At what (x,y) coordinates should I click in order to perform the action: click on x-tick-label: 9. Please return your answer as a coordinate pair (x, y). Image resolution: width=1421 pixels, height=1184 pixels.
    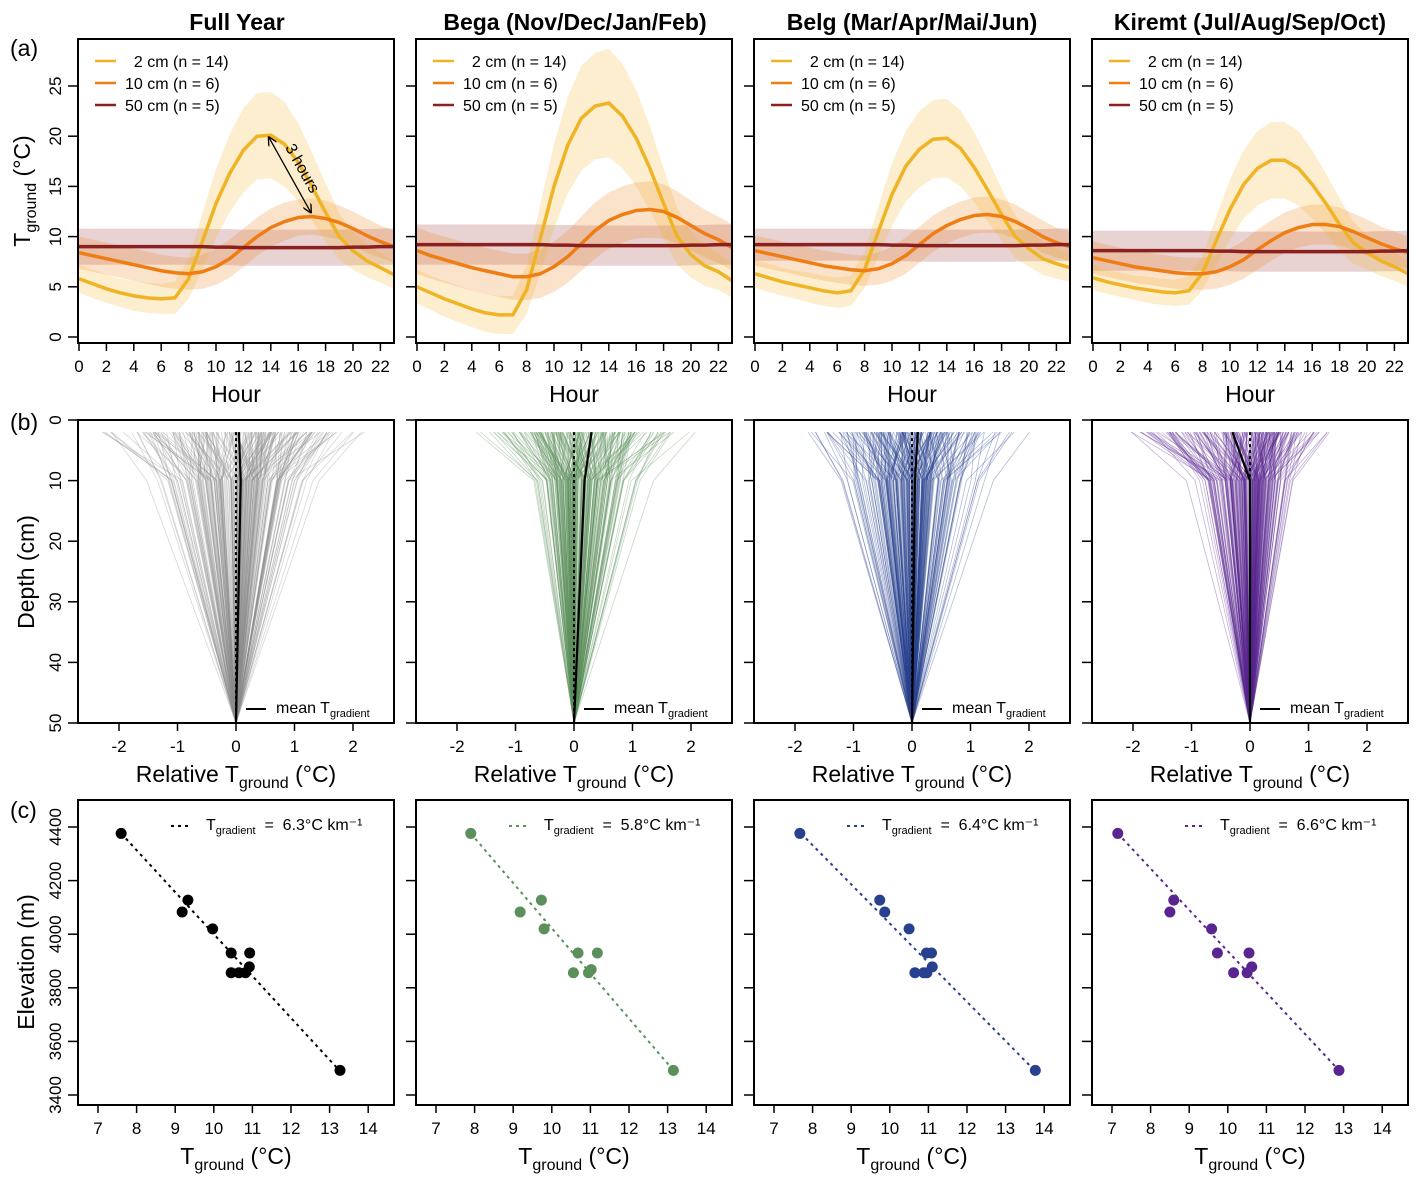
    Looking at the image, I should click on (512, 1128).